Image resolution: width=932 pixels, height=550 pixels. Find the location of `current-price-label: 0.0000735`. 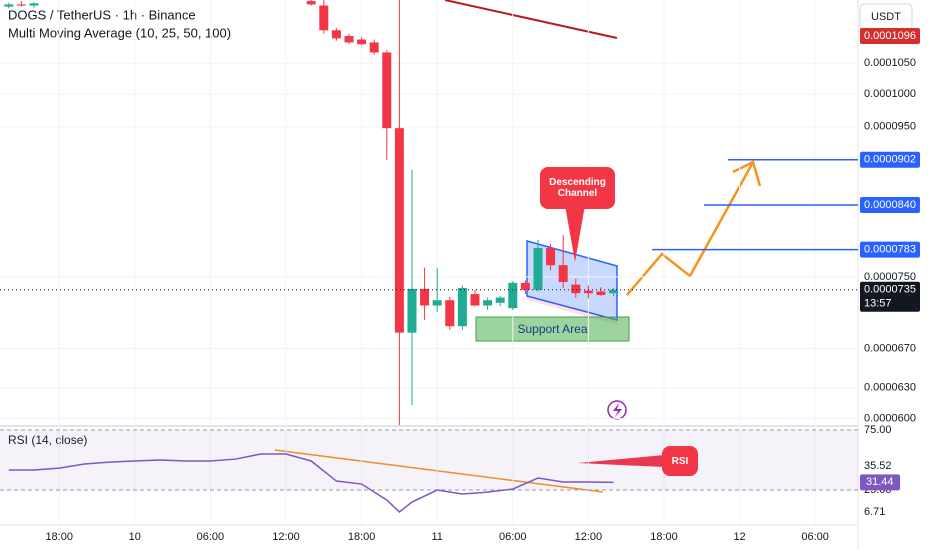

current-price-label: 0.0000735 is located at coordinates (890, 290).